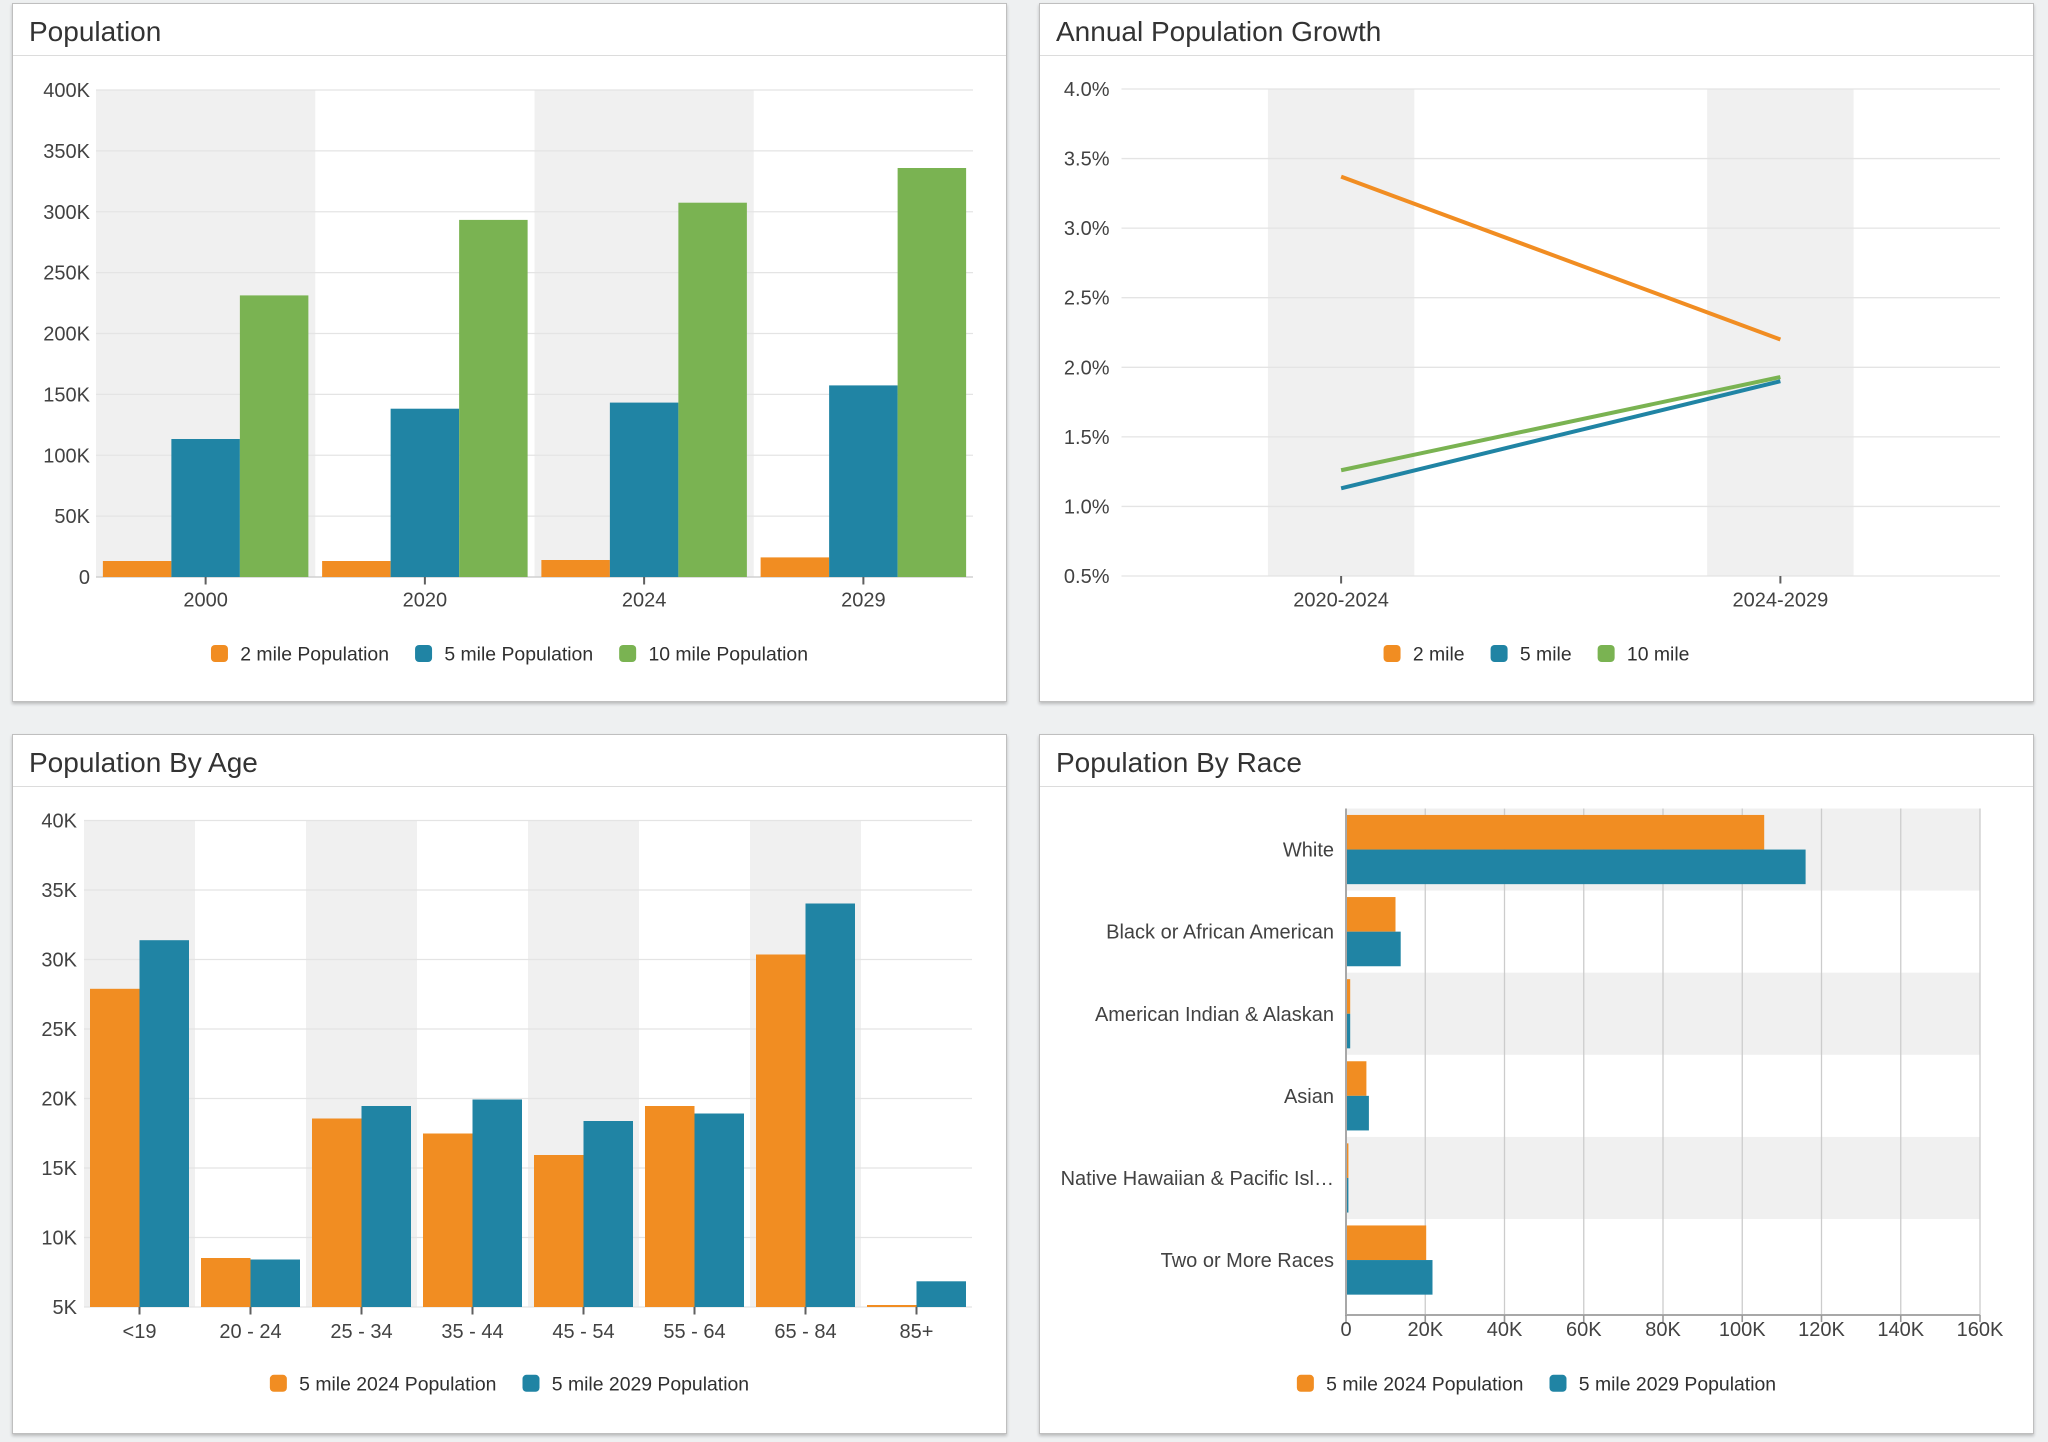 The width and height of the screenshot is (2048, 1442). I want to click on svg-text: 0.5%, so click(1087, 577).